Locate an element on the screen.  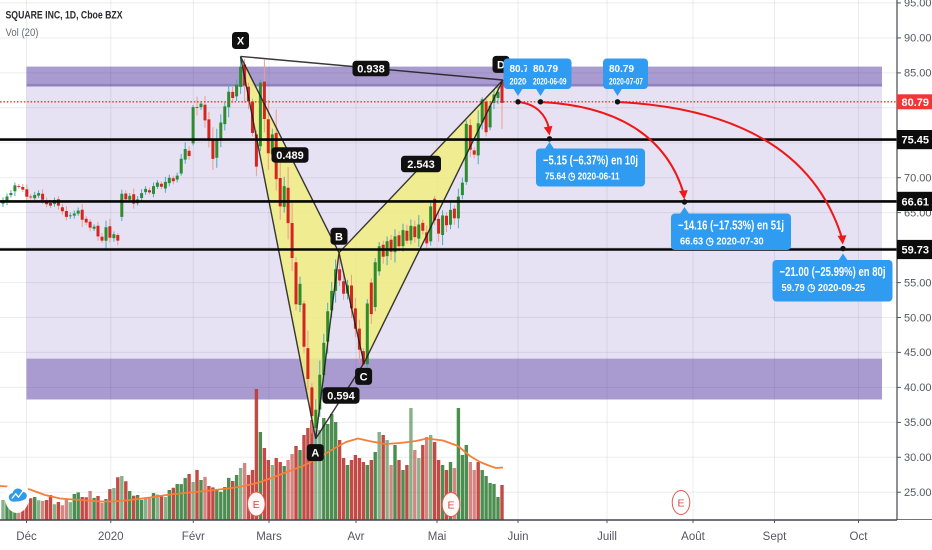
svg-text: 2.543 is located at coordinates (421, 165).